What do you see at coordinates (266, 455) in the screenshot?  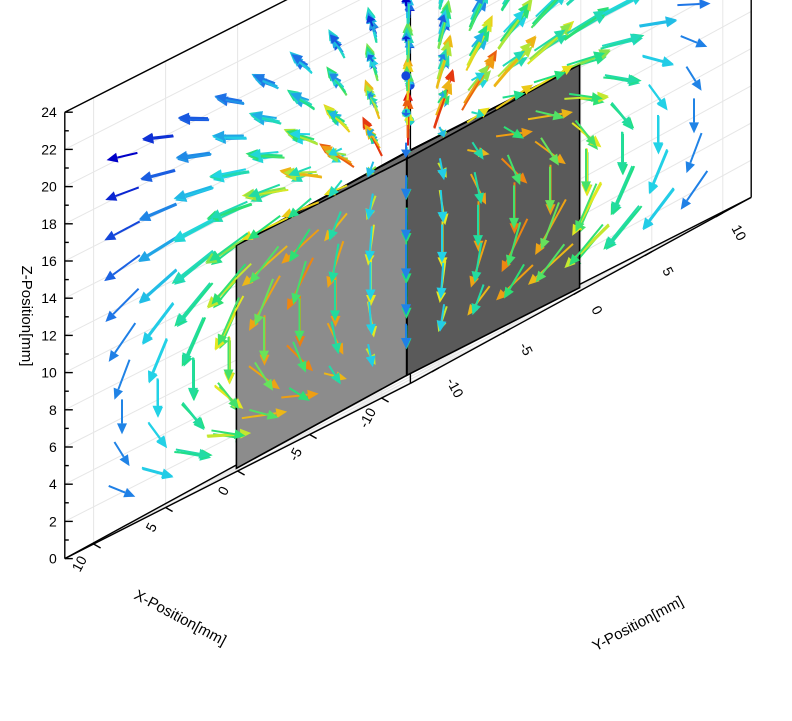 I see `grid-line` at bounding box center [266, 455].